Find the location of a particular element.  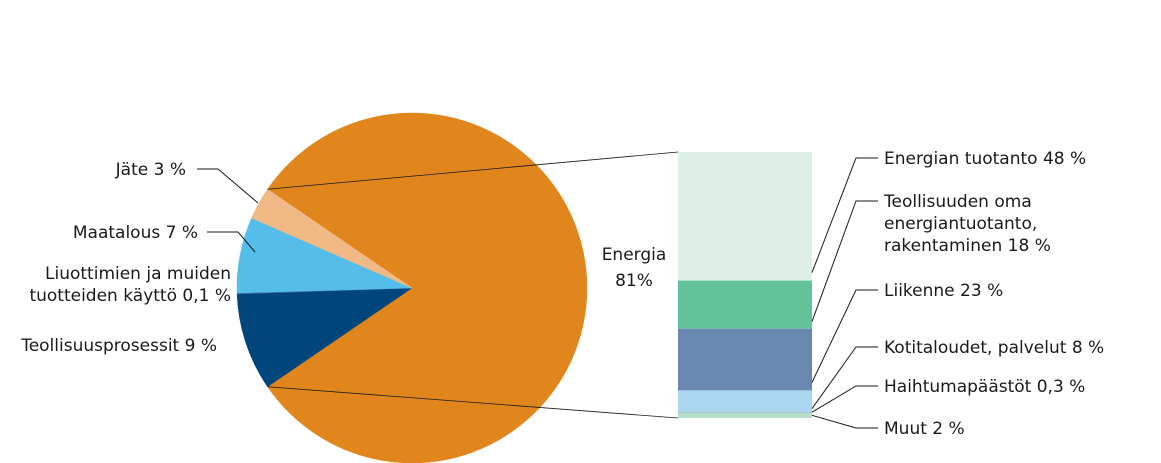

pie-label-teollisuusprosessit-9: Teollisuusprosessit 9 % is located at coordinates (118, 346).